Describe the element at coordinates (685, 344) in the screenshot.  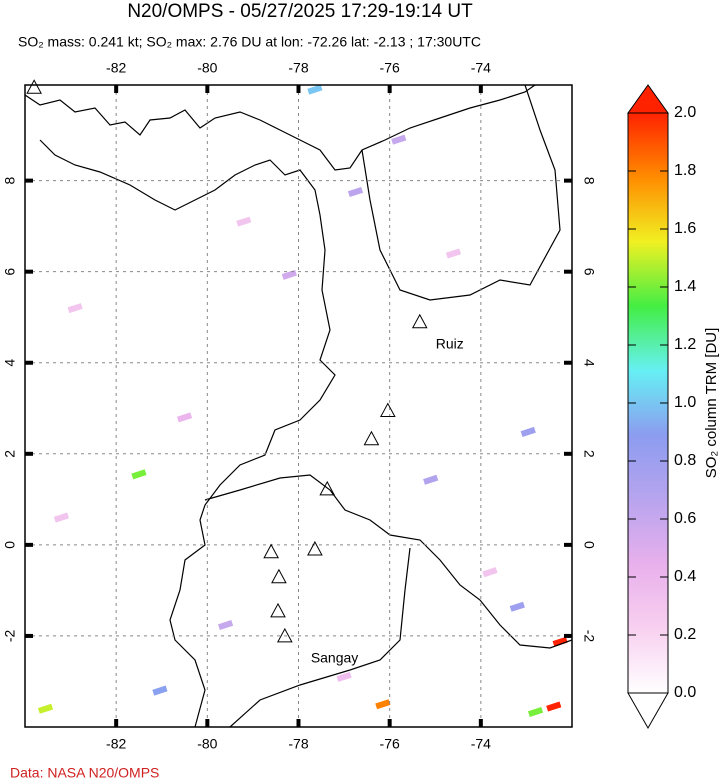
I see `colorbar-tick-label: 1.2` at that location.